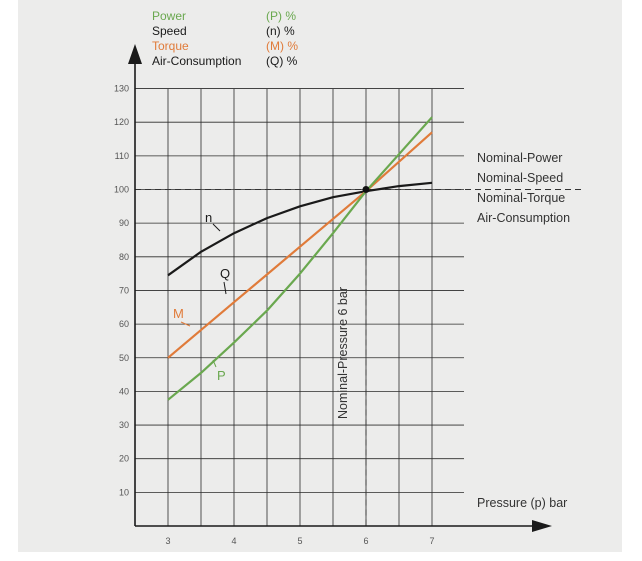 The height and width of the screenshot is (561, 642). Describe the element at coordinates (282, 46) in the screenshot. I see `legend-torque-symbol: (M) %` at that location.